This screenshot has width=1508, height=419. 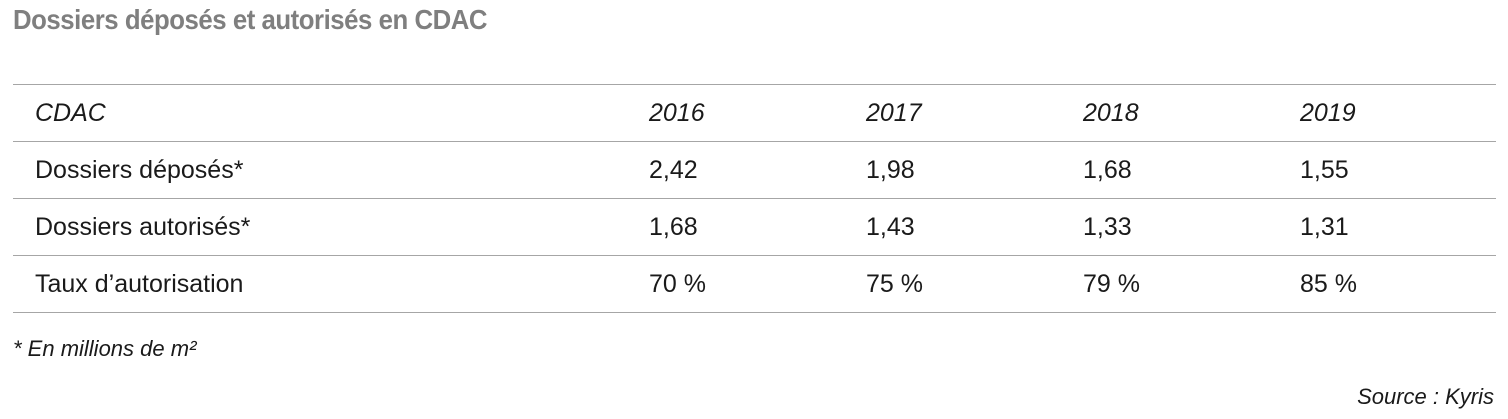 I want to click on row-label: Taux d’autorisation, so click(x=325, y=284).